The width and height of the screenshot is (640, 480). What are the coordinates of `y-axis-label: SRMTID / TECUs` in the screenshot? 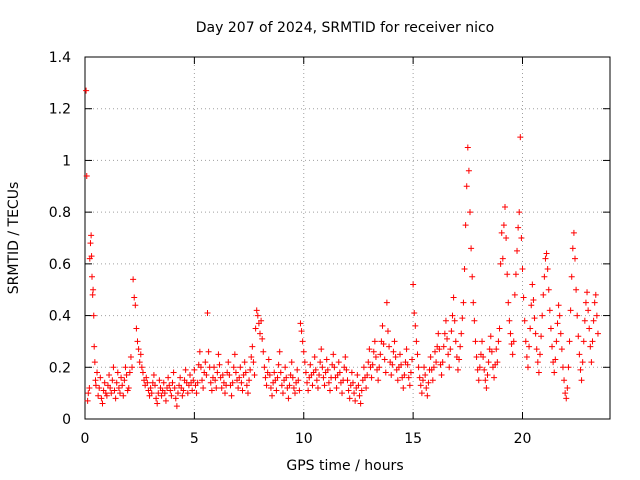 It's located at (14, 238).